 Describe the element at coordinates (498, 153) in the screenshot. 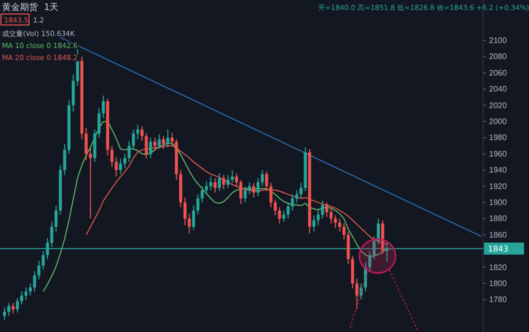

I see `y-tick-label: 1960` at that location.